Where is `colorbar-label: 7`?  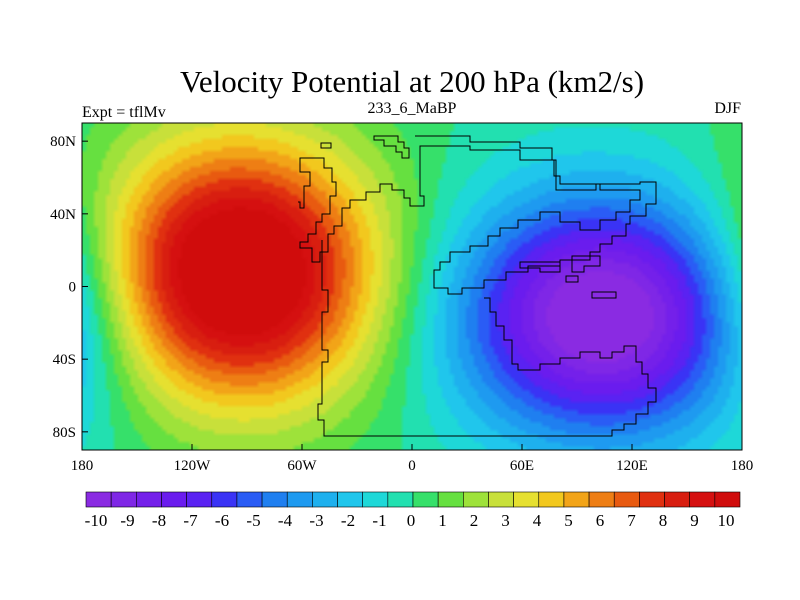
colorbar-label: 7 is located at coordinates (631, 520).